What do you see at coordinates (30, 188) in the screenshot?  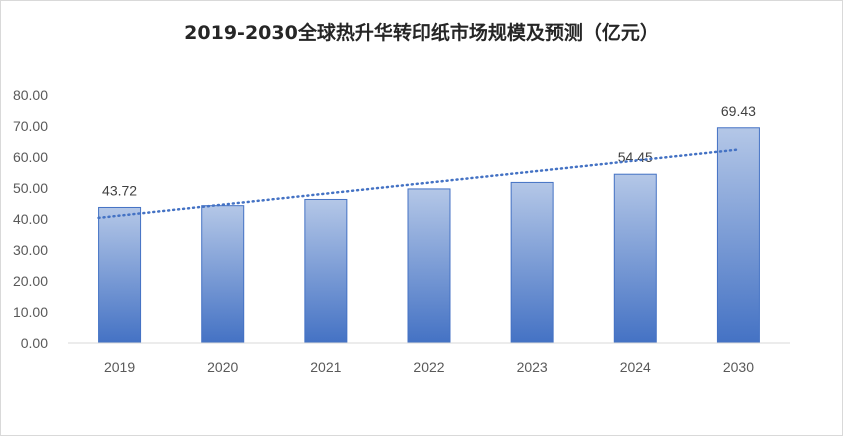 I see `y-tick-label: 50.00` at bounding box center [30, 188].